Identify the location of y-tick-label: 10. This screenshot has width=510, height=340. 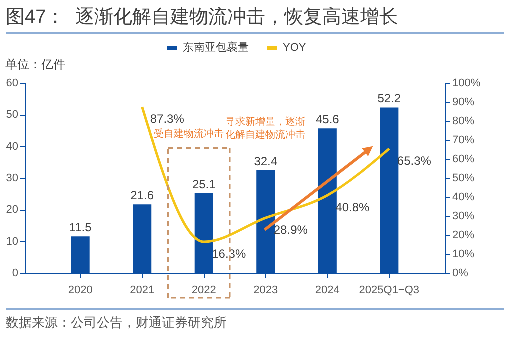
(12, 242).